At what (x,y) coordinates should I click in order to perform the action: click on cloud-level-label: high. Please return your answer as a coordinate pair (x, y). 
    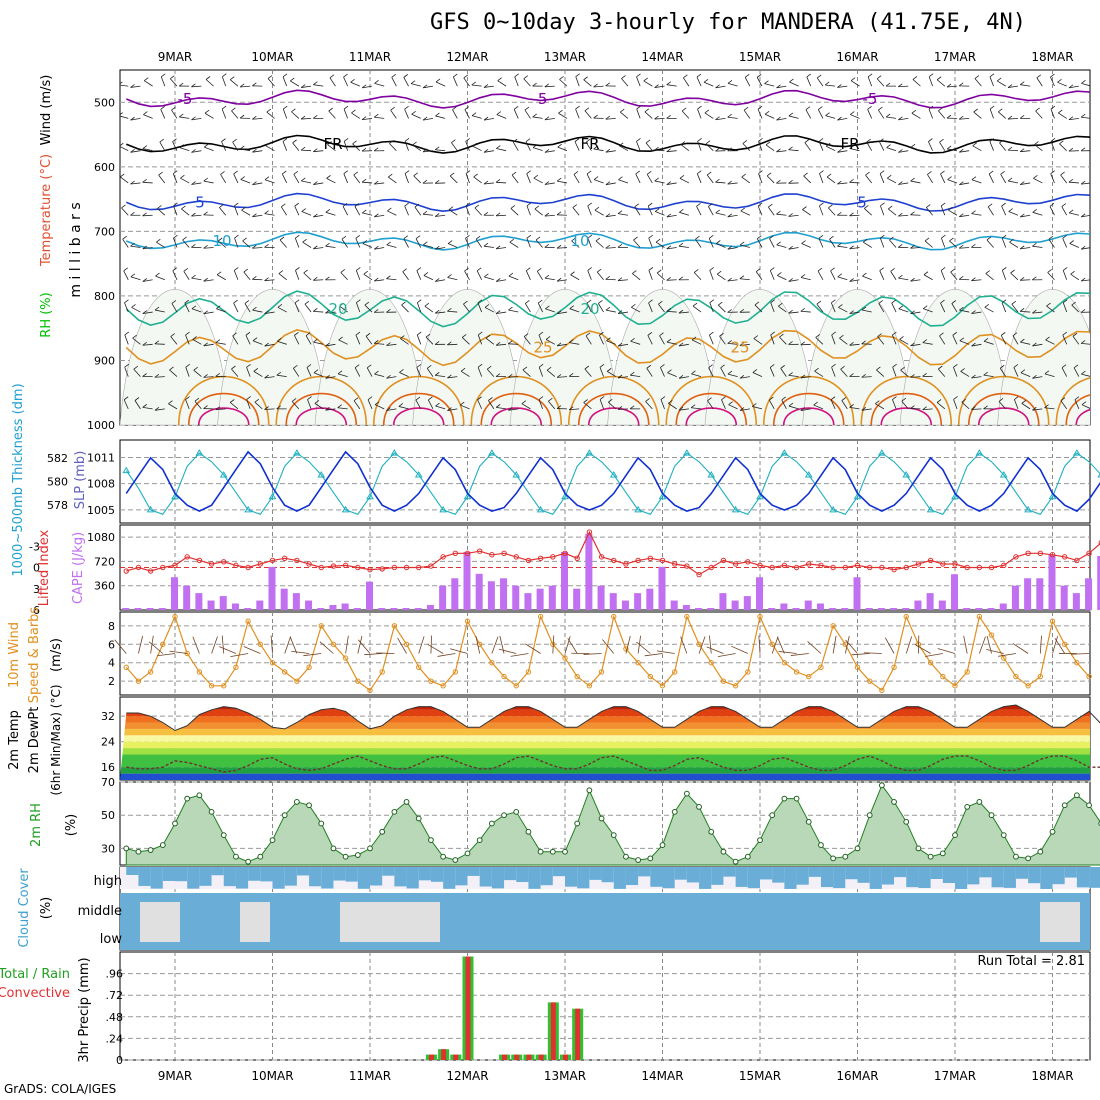
    Looking at the image, I should click on (108, 881).